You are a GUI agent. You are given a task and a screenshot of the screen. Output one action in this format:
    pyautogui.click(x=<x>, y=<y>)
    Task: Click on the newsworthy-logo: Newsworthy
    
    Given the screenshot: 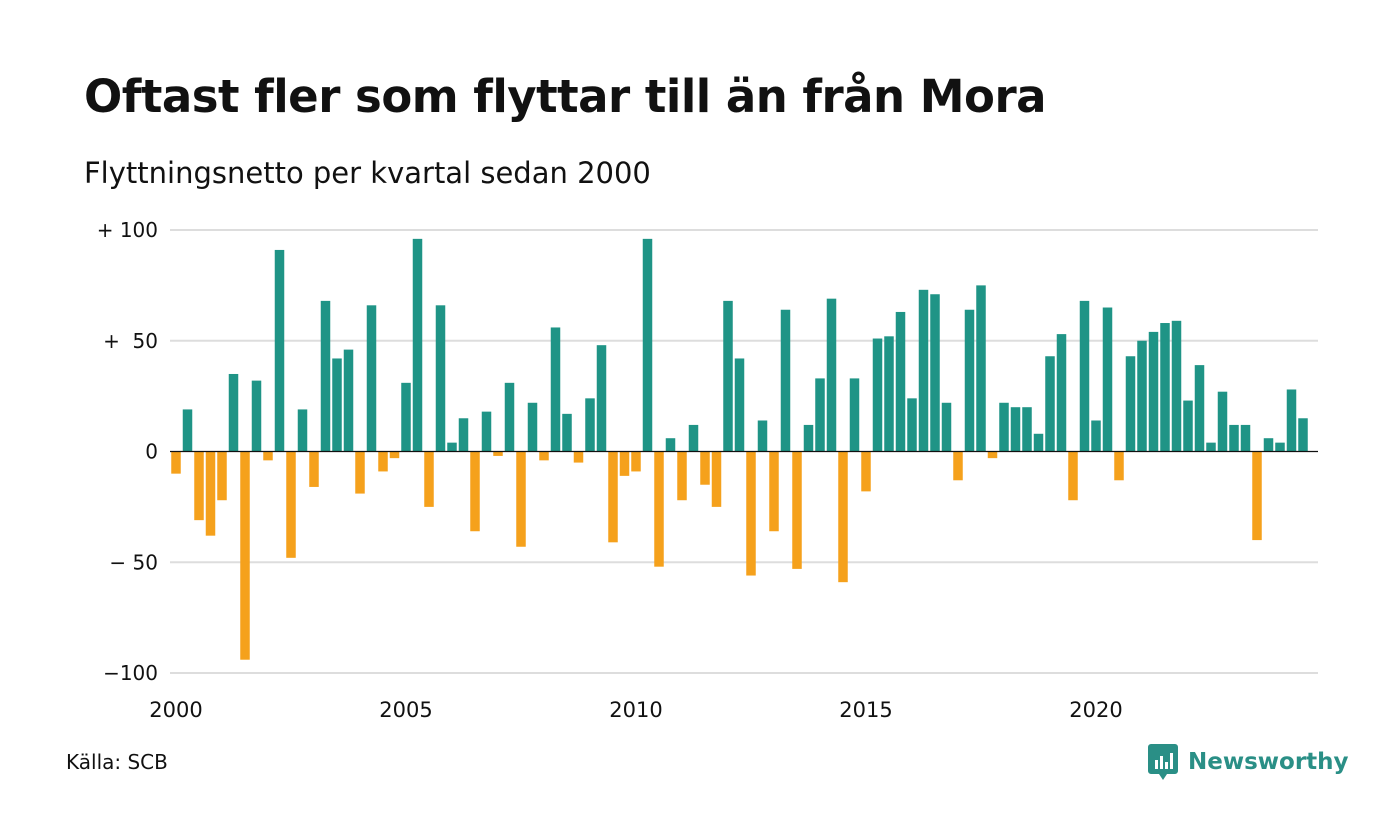 What is the action you would take?
    pyautogui.click(x=1248, y=762)
    